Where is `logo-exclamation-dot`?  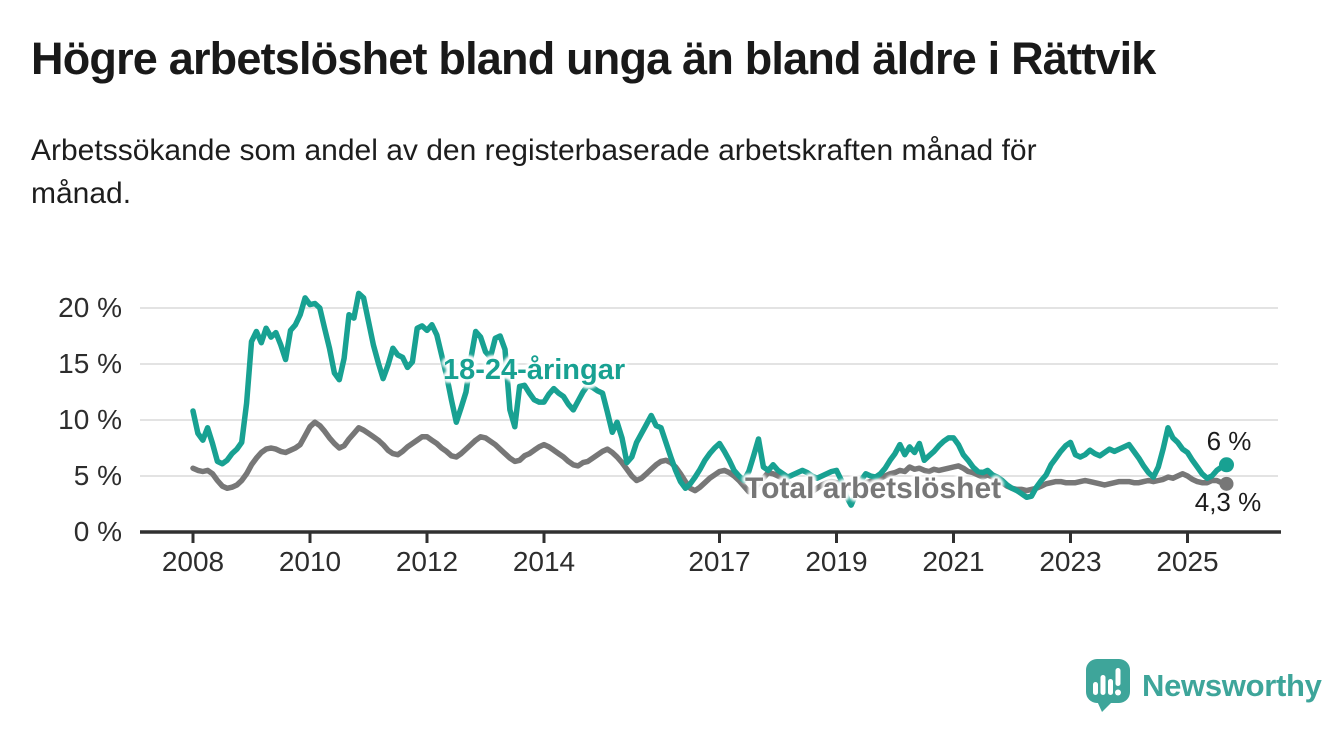 logo-exclamation-dot is located at coordinates (1118, 692).